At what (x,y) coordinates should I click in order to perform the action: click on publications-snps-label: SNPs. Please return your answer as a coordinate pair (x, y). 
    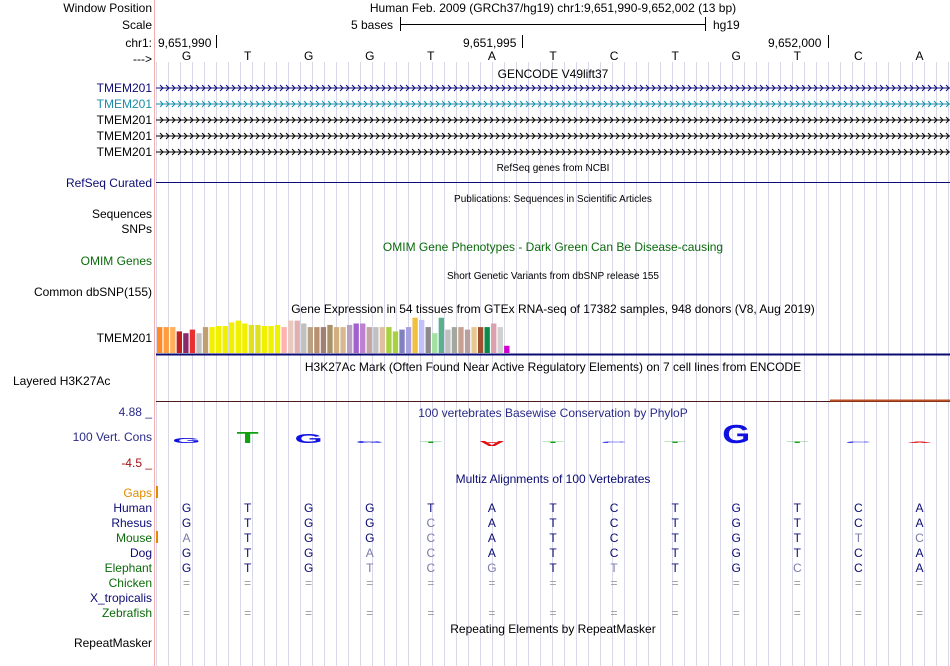
    Looking at the image, I should click on (136, 229).